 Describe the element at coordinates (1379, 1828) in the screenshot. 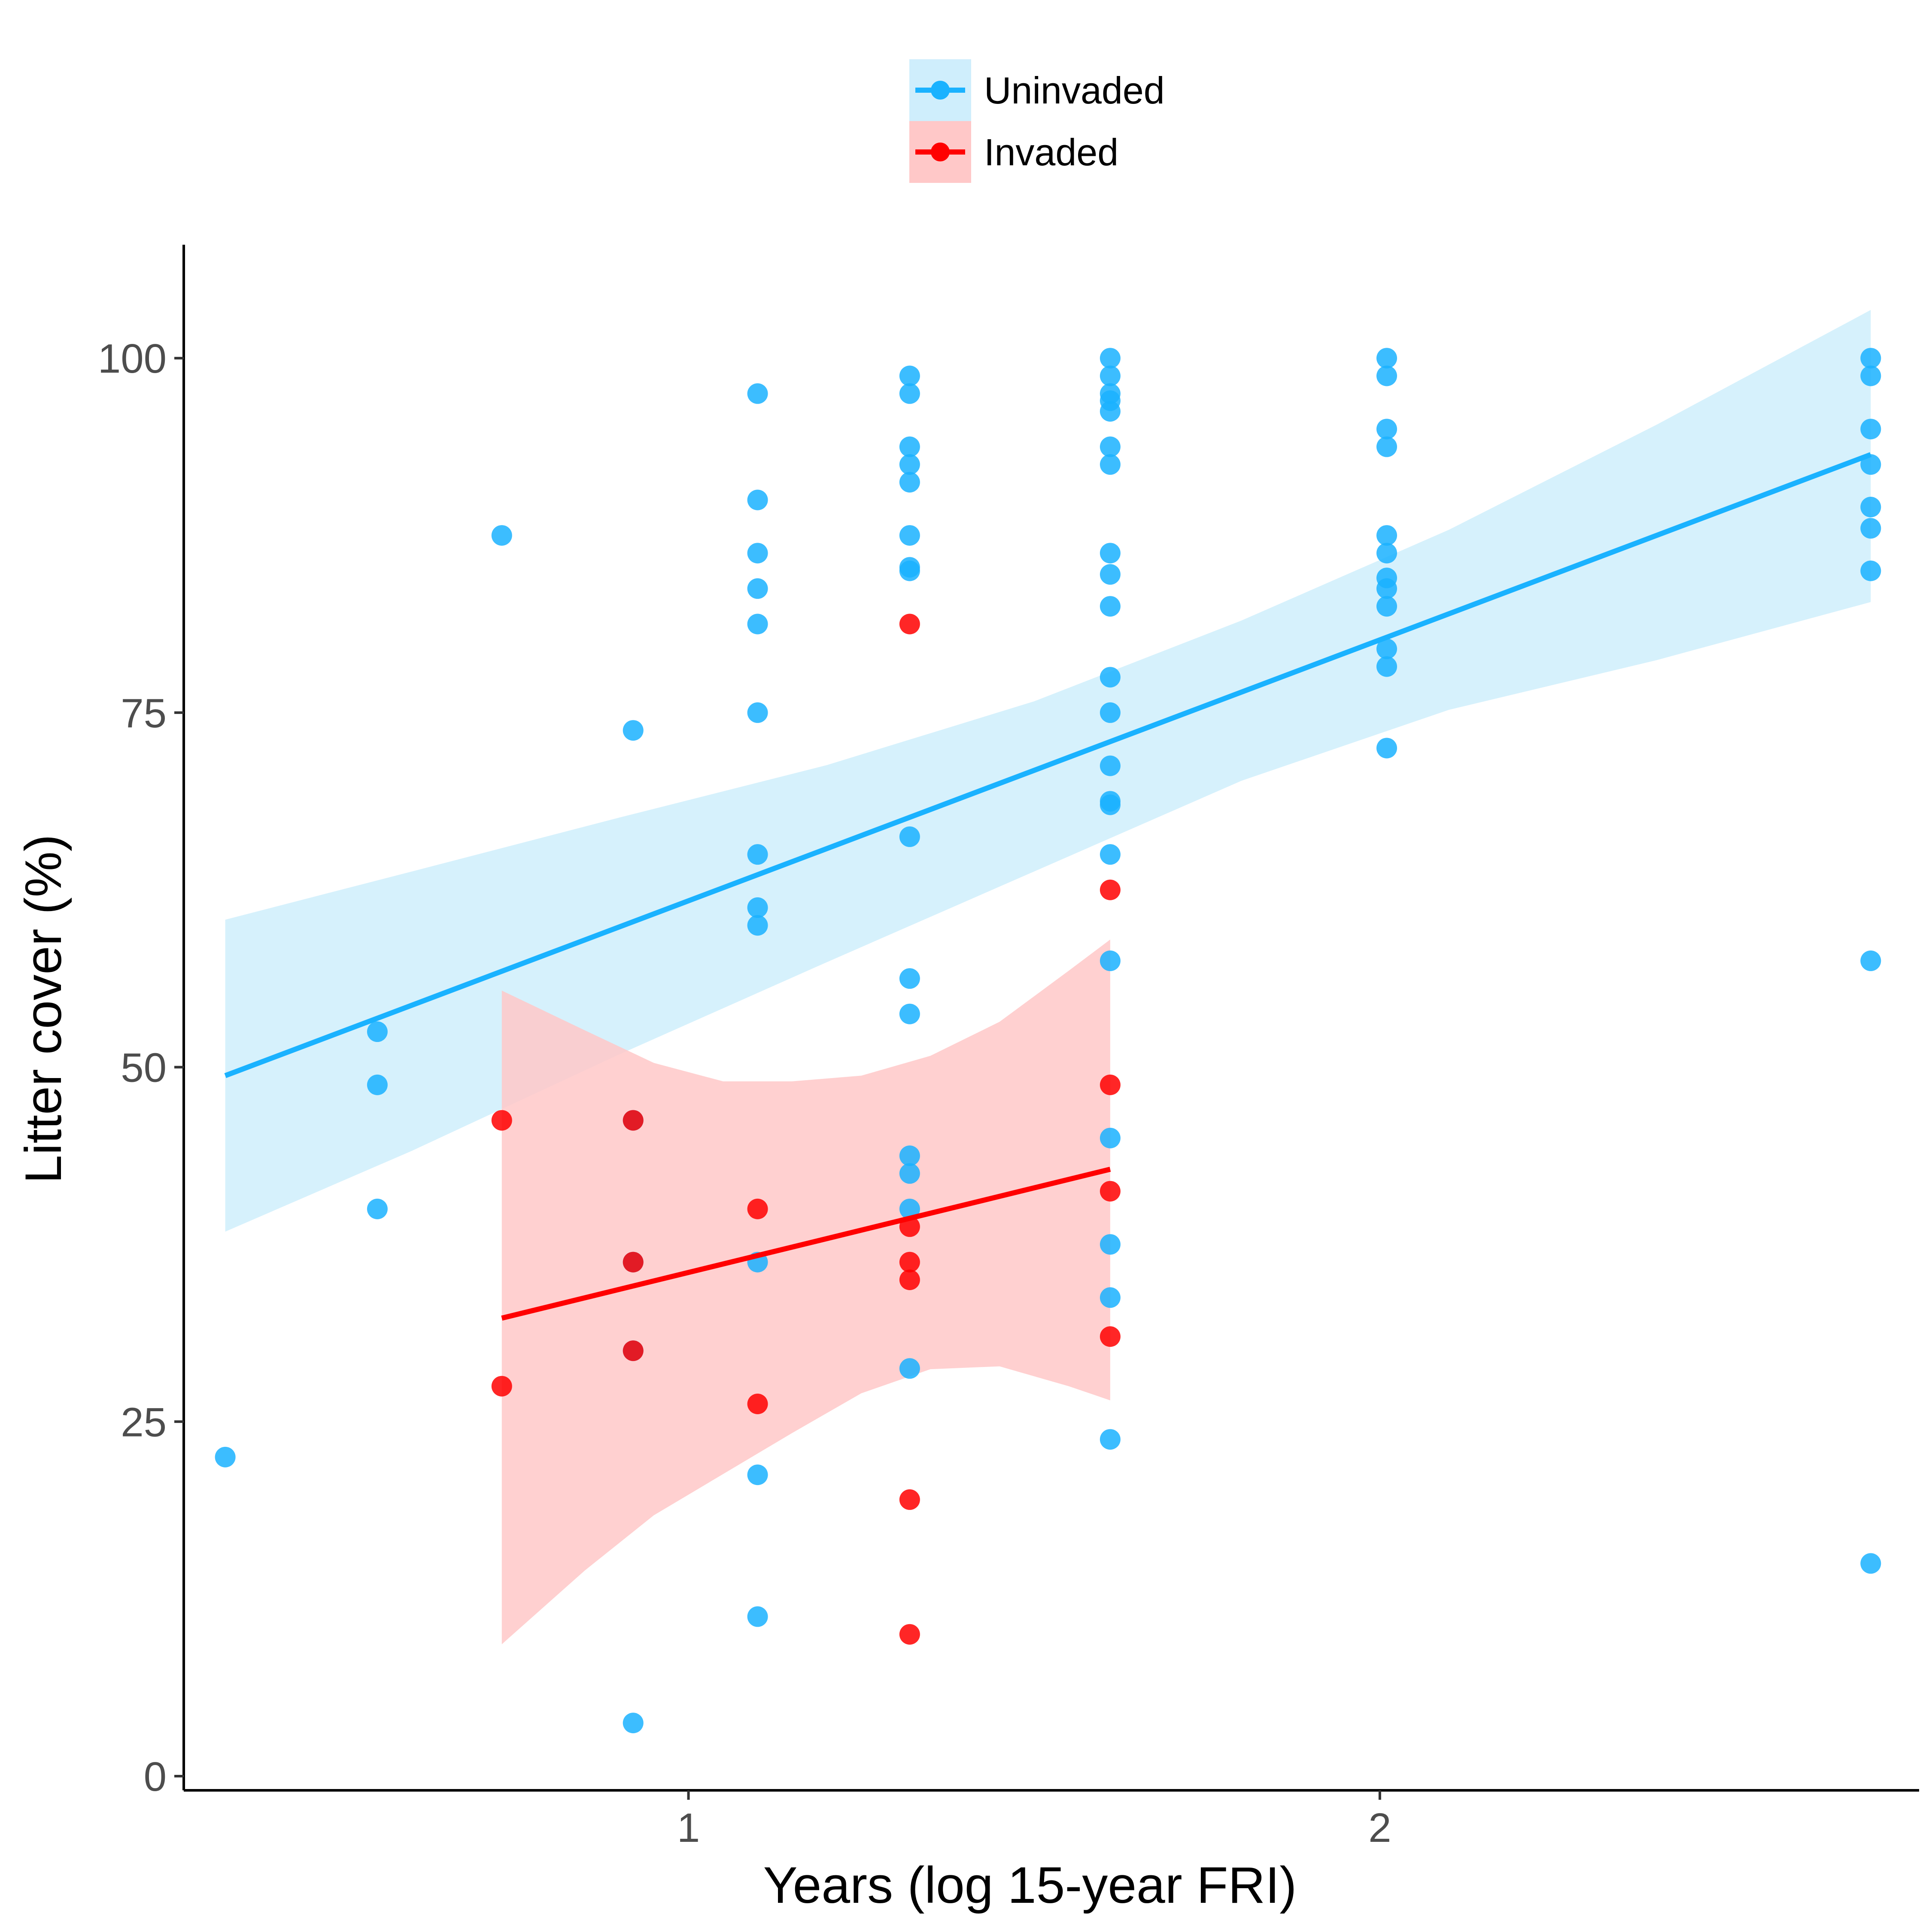

I see `x-tick-label: 2` at that location.